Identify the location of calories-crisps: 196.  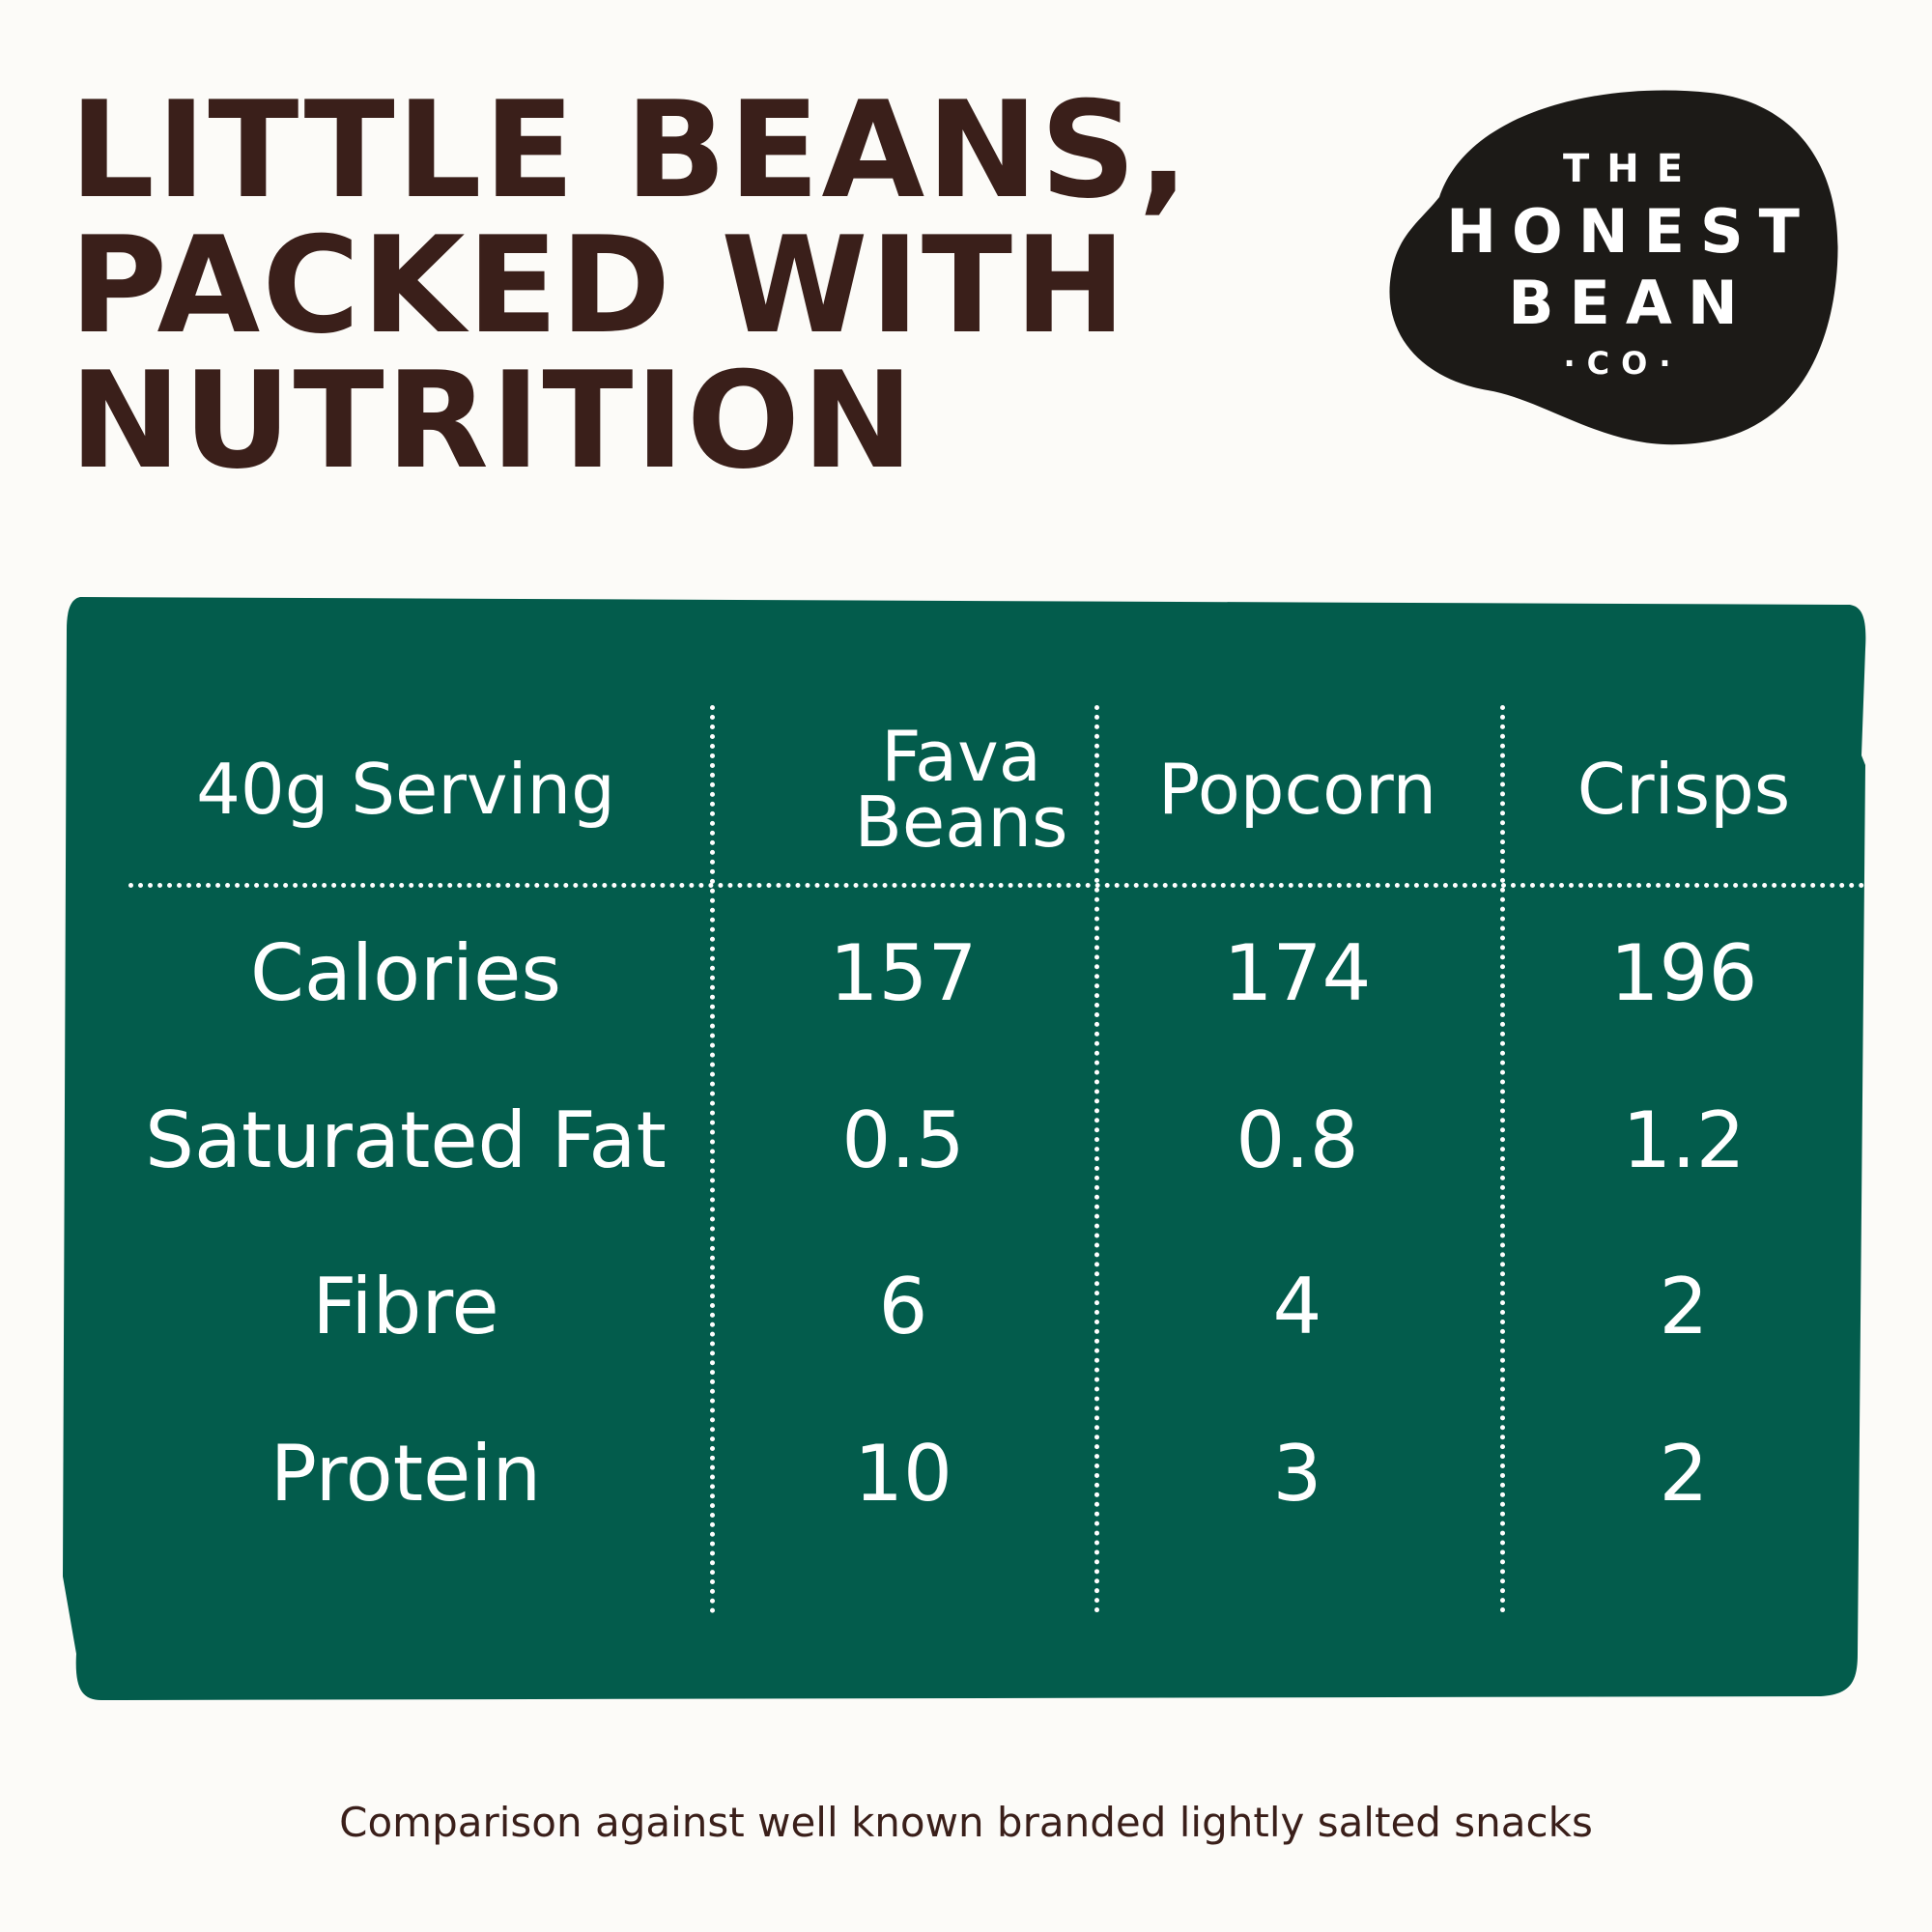
(1683, 972).